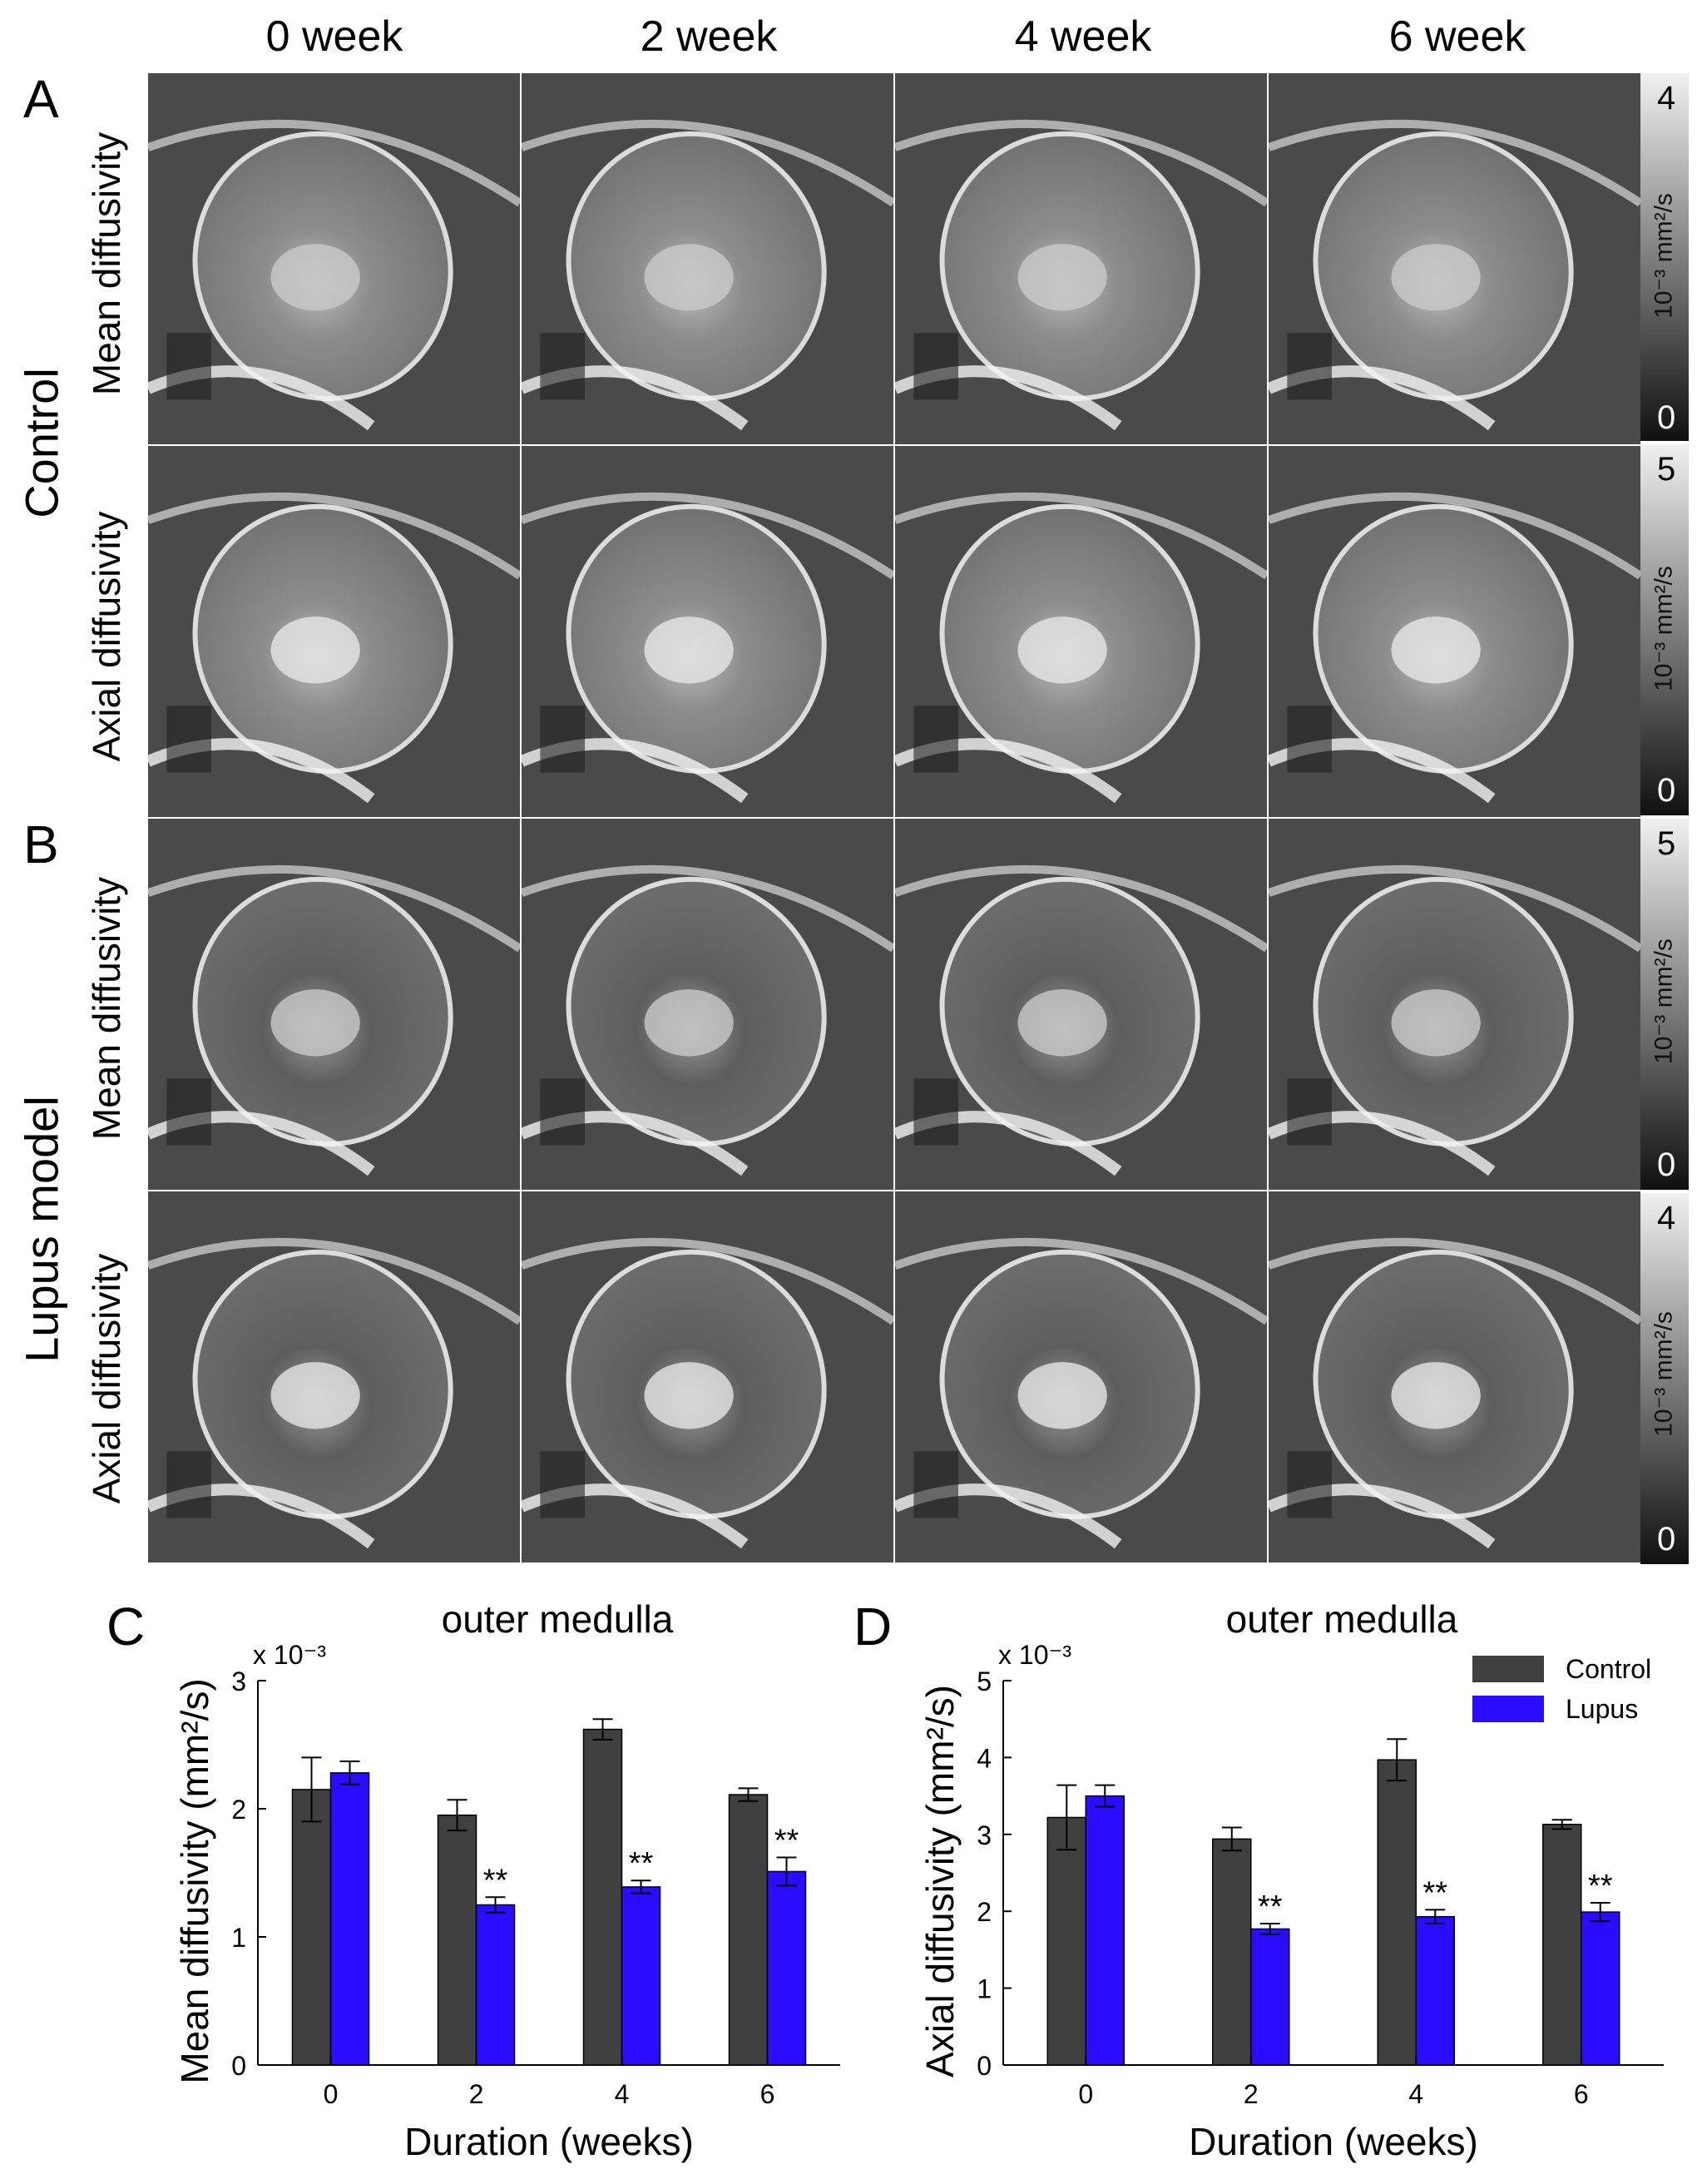 The height and width of the screenshot is (2184, 1697). I want to click on panel-letter-d: D, so click(873, 1627).